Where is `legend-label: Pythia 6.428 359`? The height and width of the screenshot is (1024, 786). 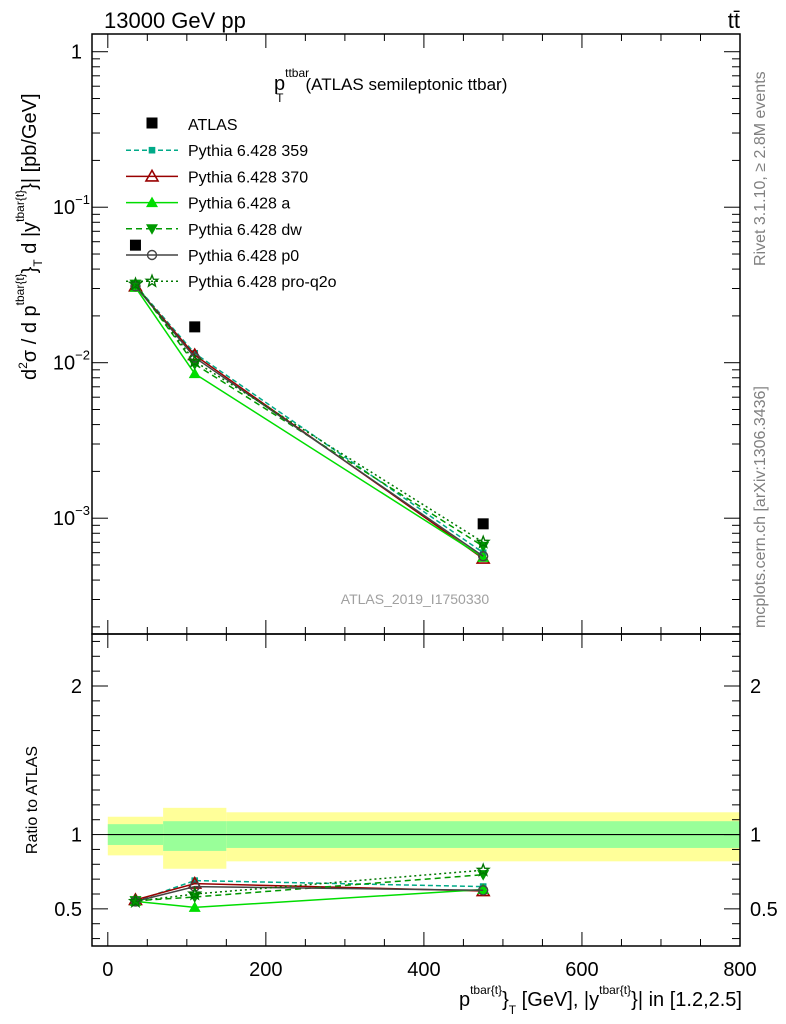
legend-label: Pythia 6.428 359 is located at coordinates (248, 151).